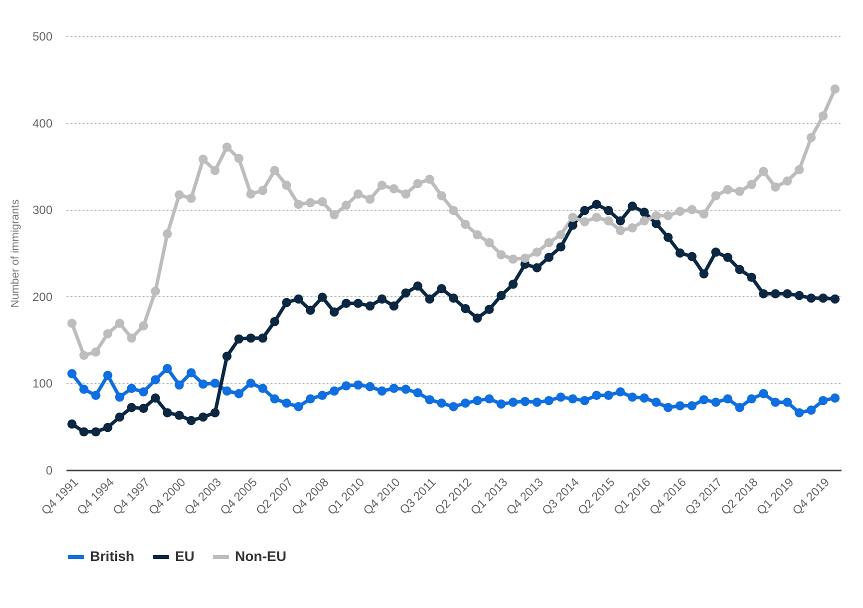  I want to click on y-tick-label: 100, so click(42, 383).